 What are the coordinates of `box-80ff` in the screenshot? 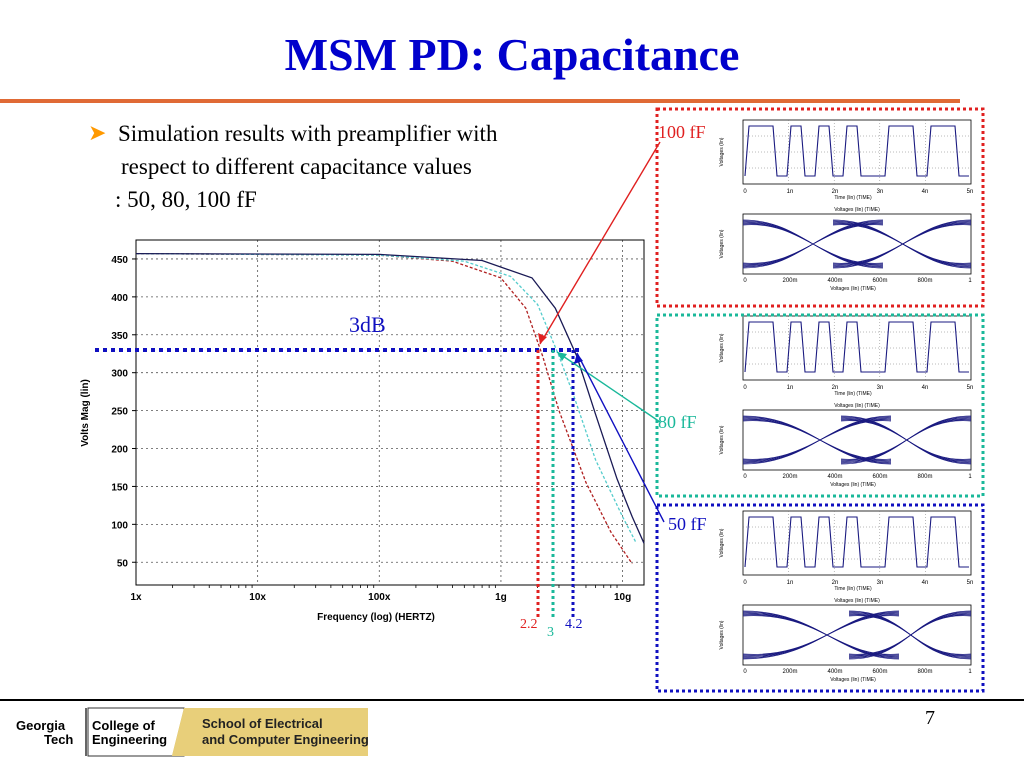 It's located at (820, 405).